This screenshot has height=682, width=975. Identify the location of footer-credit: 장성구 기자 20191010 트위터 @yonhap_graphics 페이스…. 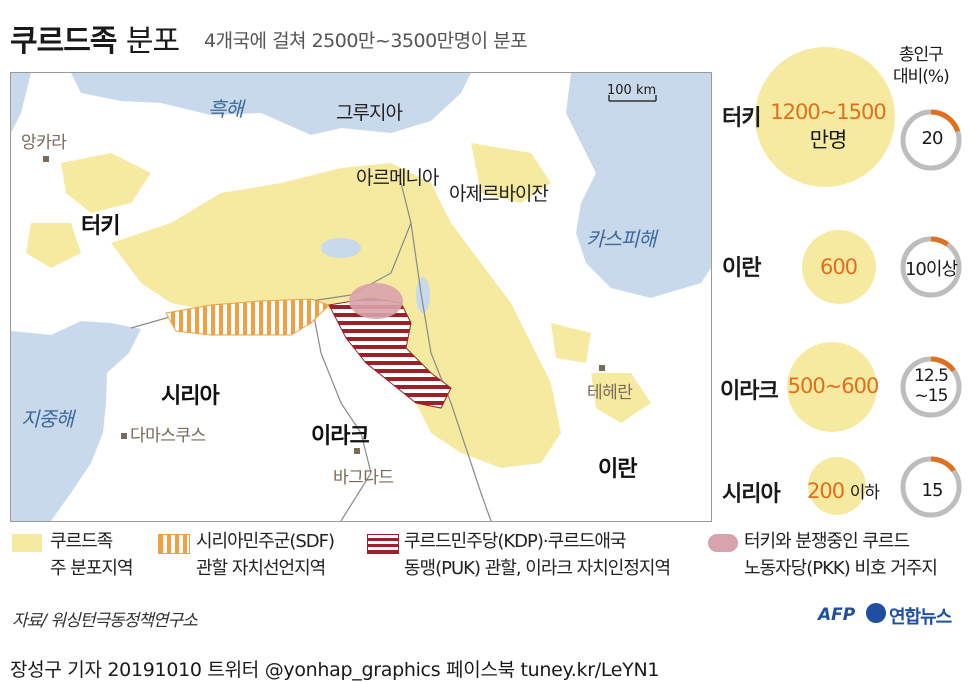
(487, 660).